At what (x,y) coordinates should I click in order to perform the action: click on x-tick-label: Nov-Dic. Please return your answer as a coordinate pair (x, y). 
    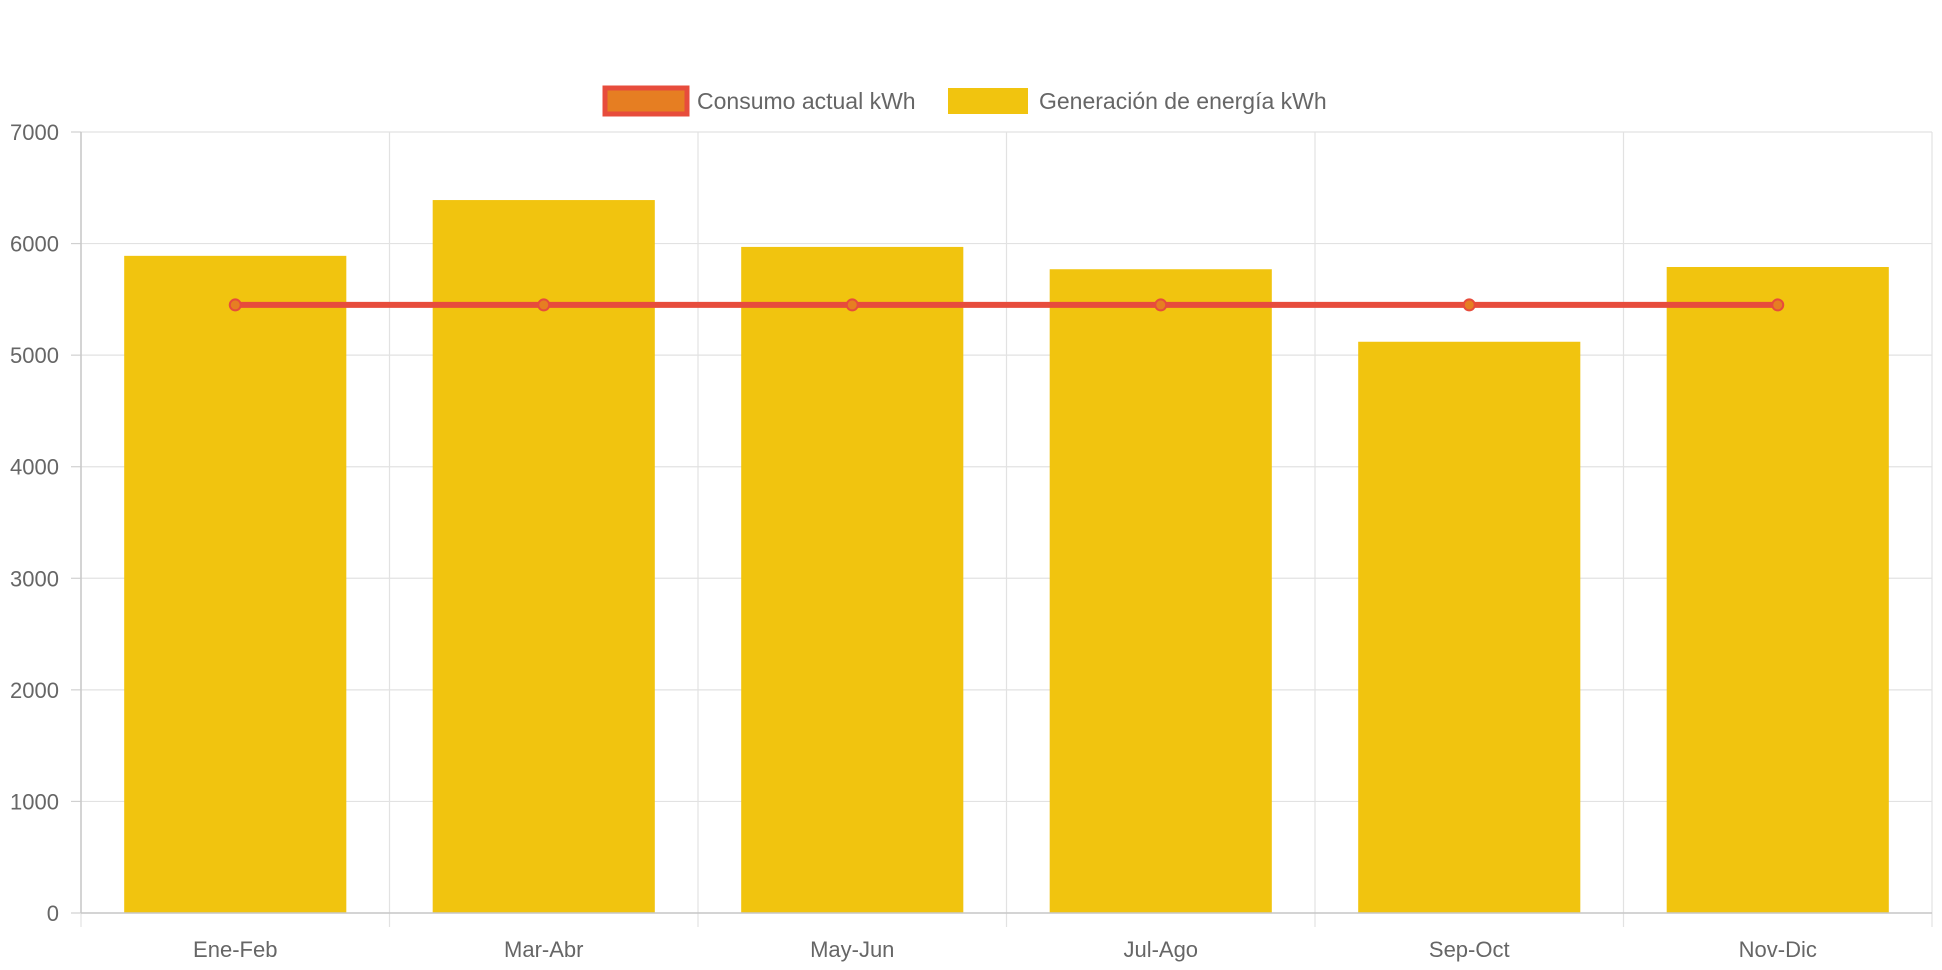
    Looking at the image, I should click on (1778, 949).